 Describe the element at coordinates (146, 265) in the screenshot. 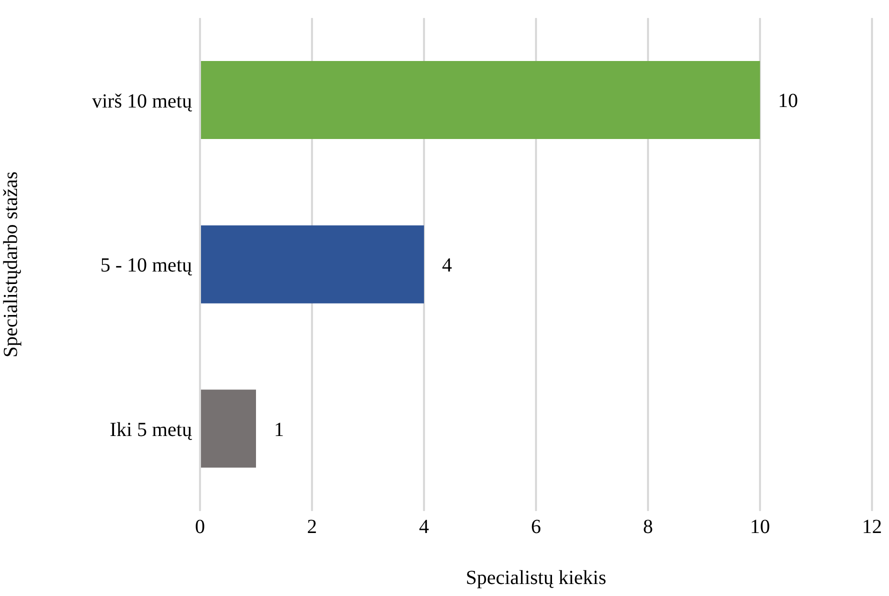

I see `y-tick-label: 5 - 10 metų` at that location.